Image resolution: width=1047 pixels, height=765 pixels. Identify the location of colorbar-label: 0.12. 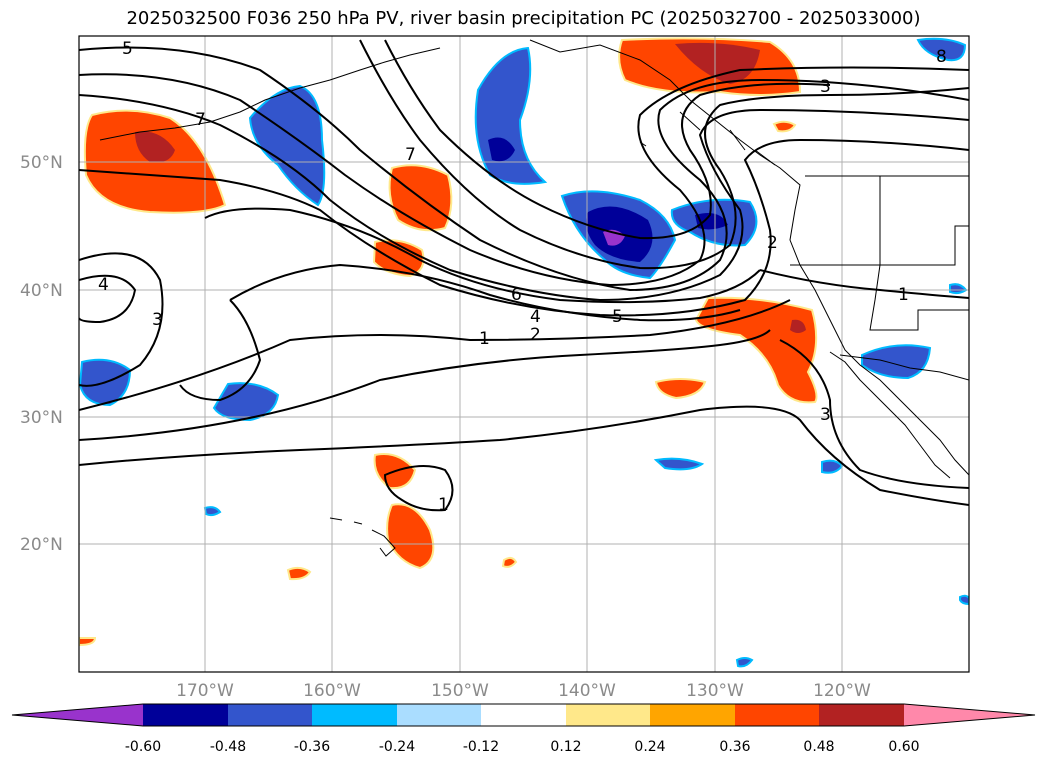
(565, 747).